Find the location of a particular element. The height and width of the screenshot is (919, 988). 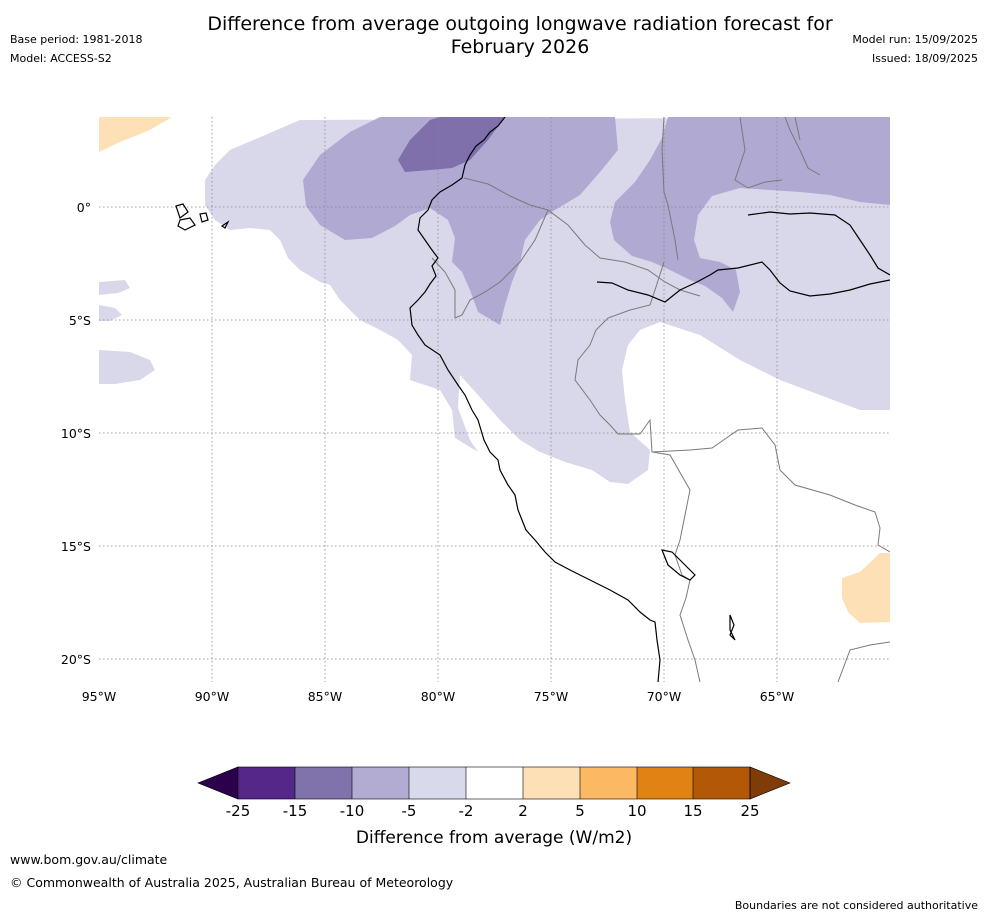

website-link: www.bom.gov.au/climate is located at coordinates (89, 859).